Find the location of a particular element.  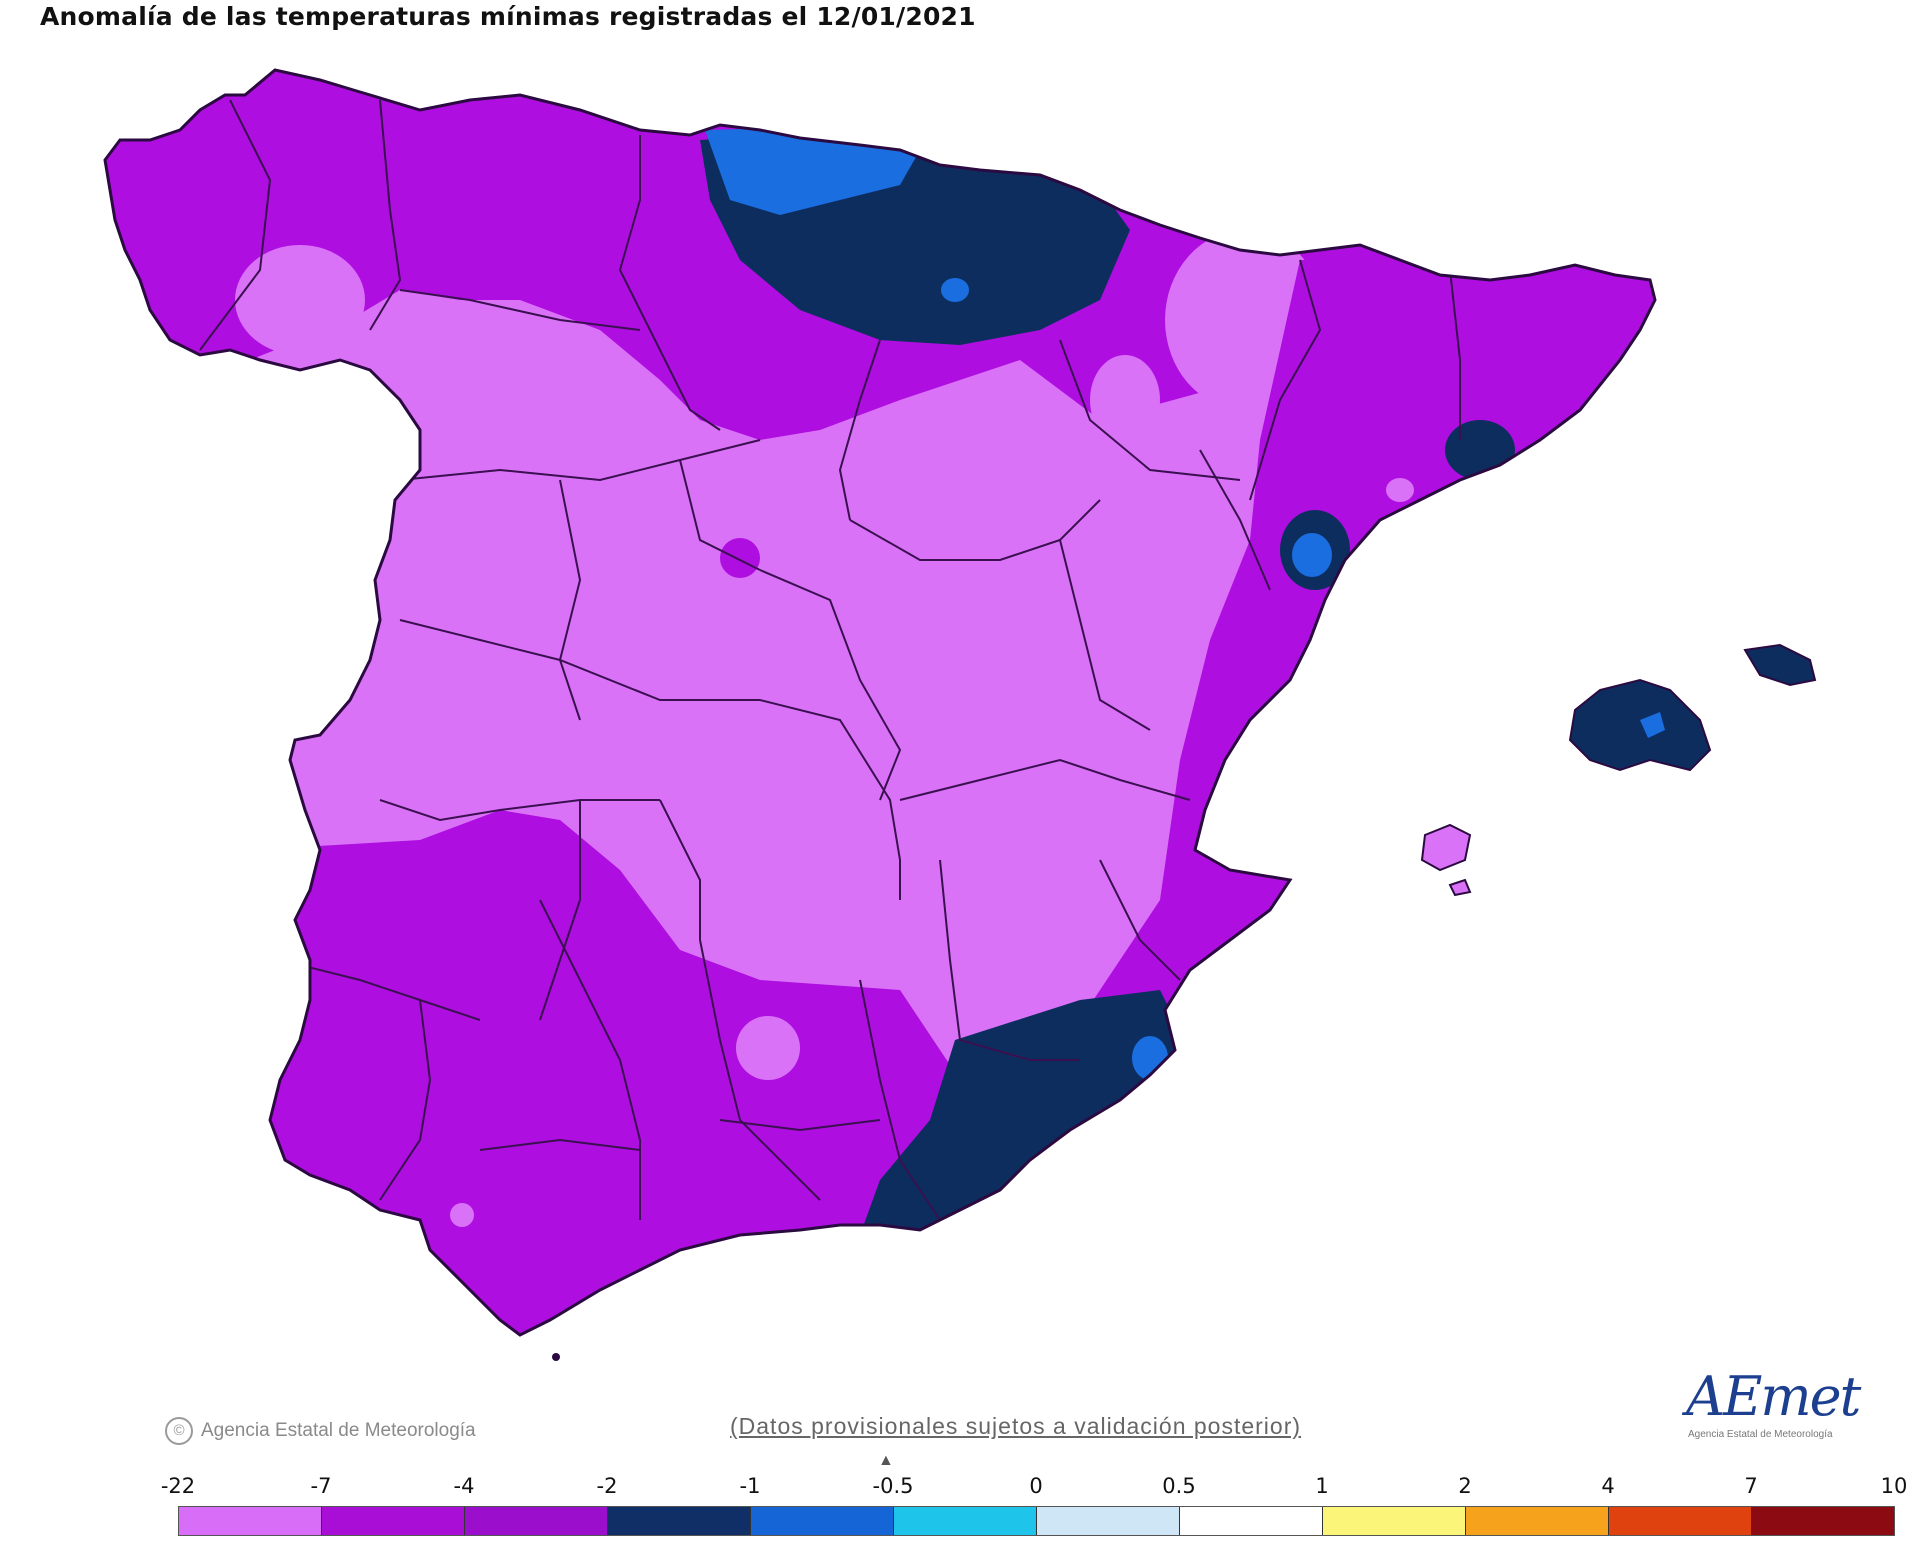

anomaly-region-granada is located at coordinates (768, 1048).